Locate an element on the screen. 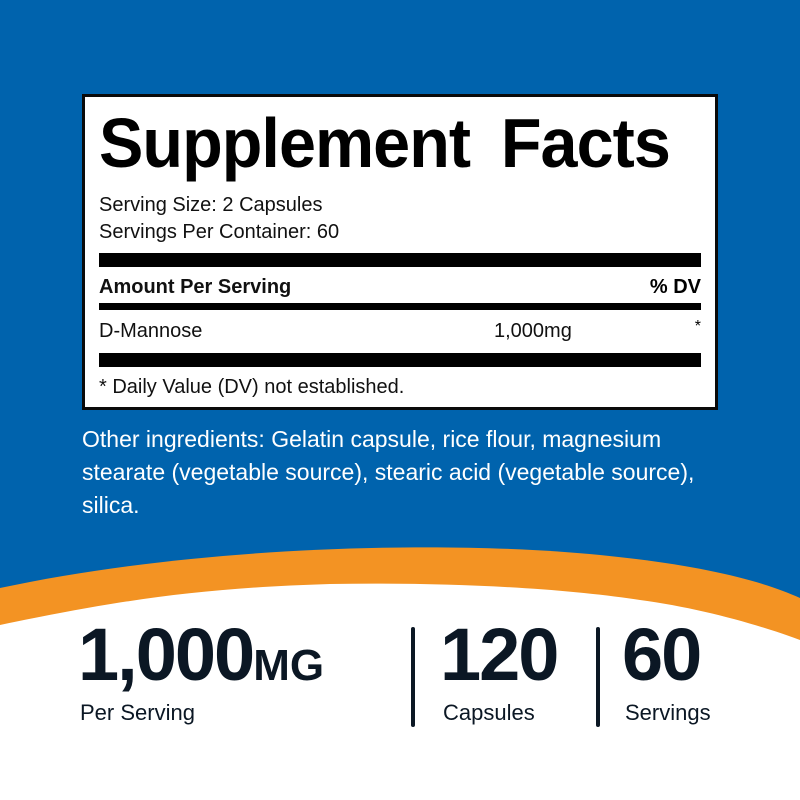 This screenshot has width=800, height=800. stat-capsules-label: Capsules is located at coordinates (489, 712).